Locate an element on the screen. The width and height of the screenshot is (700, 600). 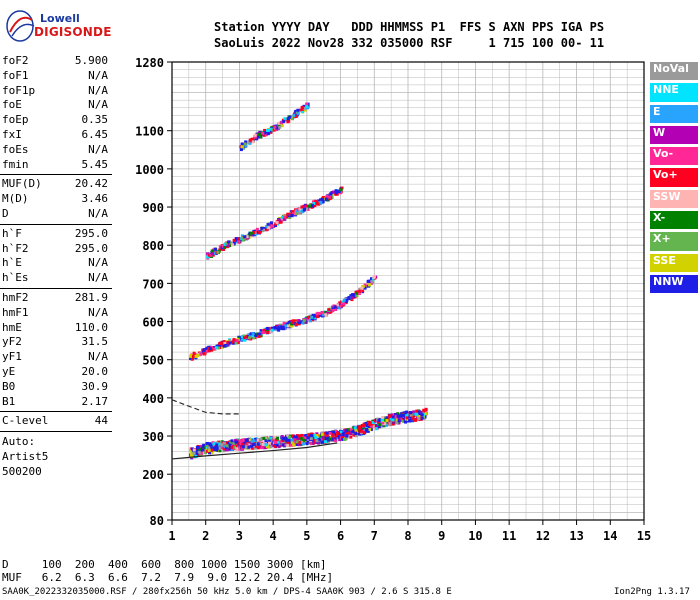
param-value: 295.0 is located at coordinates (91, 233).